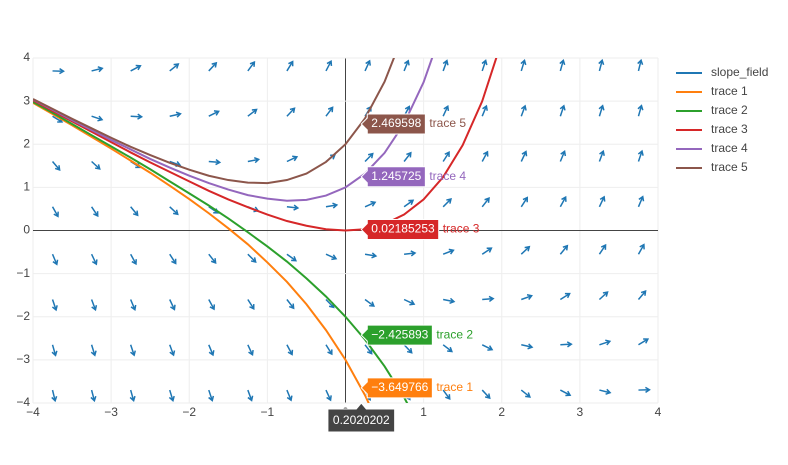 This screenshot has height=465, width=788. Describe the element at coordinates (399, 387) in the screenshot. I see `hover-value: −3.649766` at that location.